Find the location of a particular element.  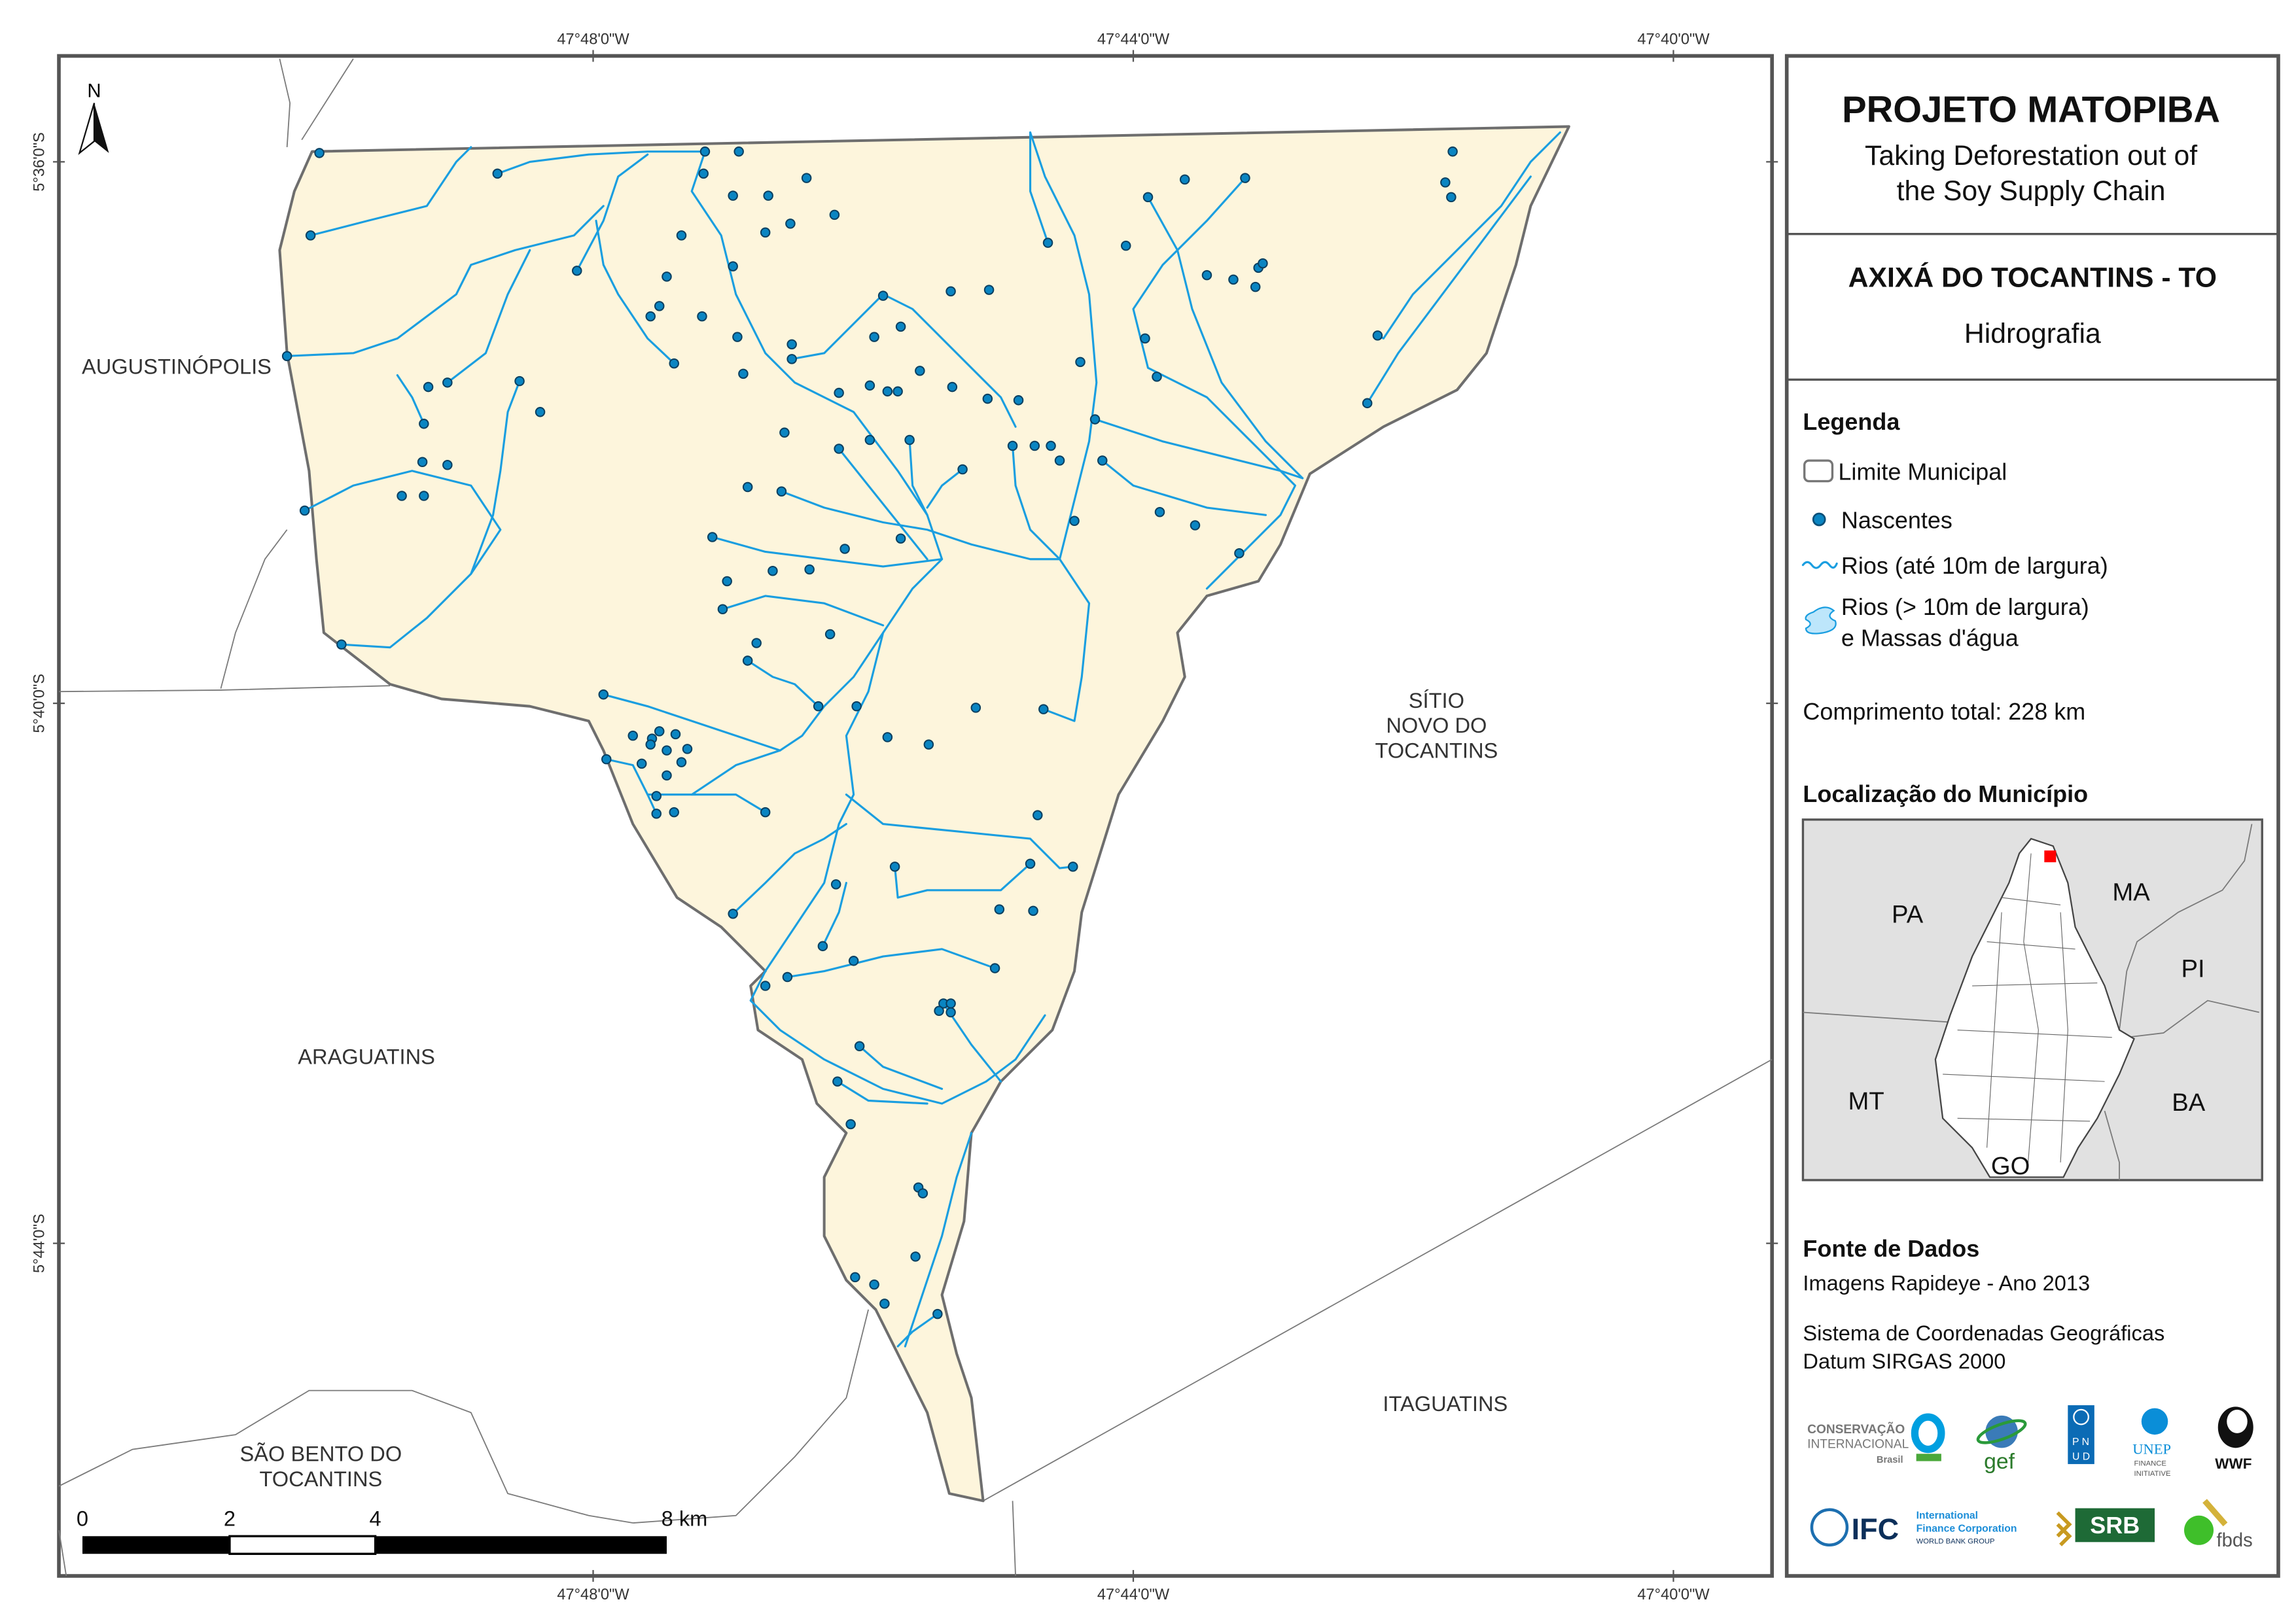

fbds-logo: fbds is located at coordinates (2218, 1525).